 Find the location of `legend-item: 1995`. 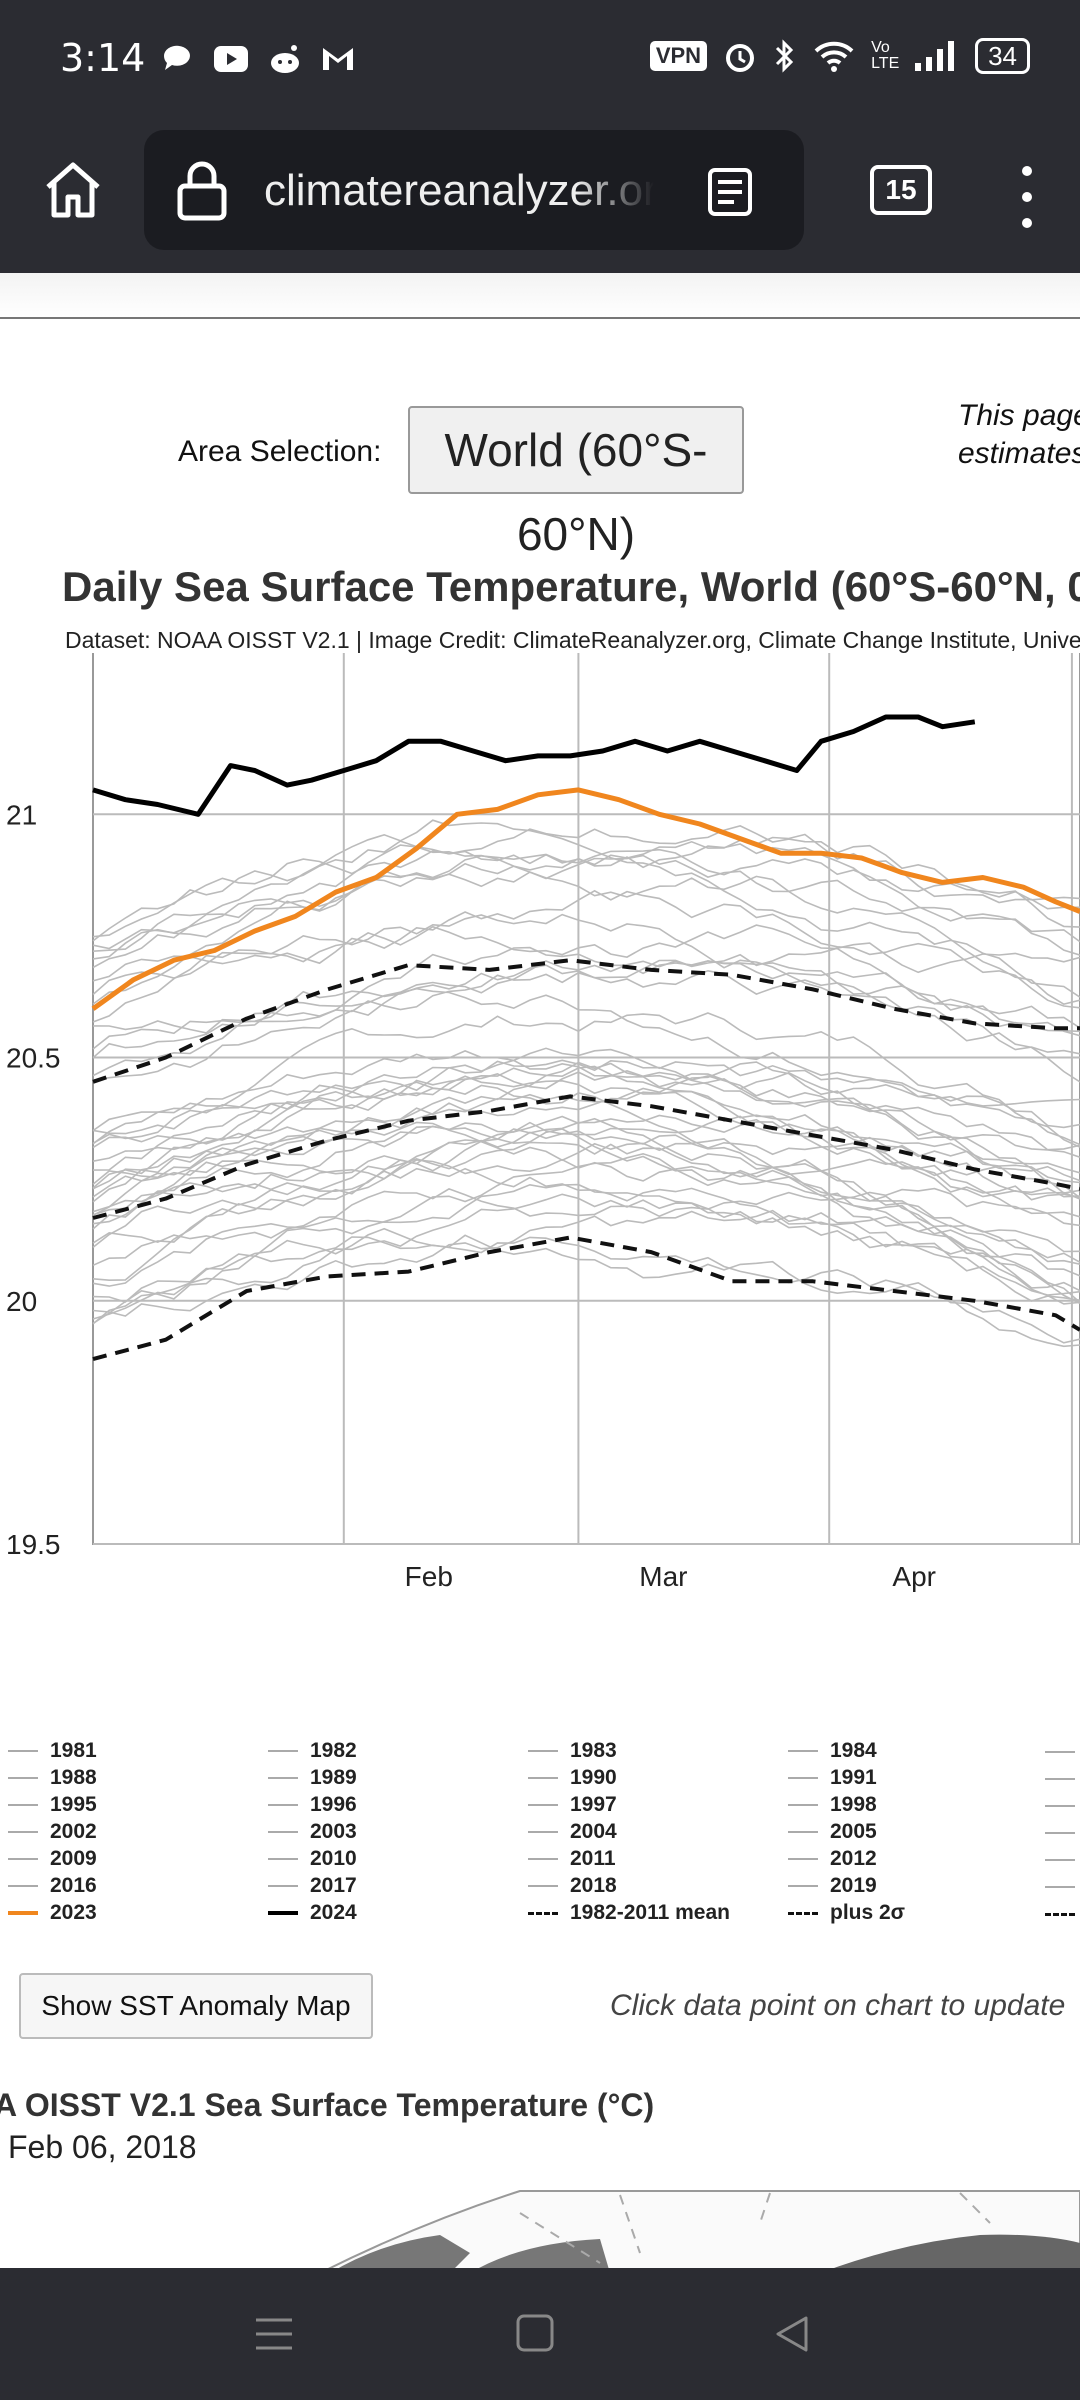

legend-item: 1995 is located at coordinates (52, 1805).